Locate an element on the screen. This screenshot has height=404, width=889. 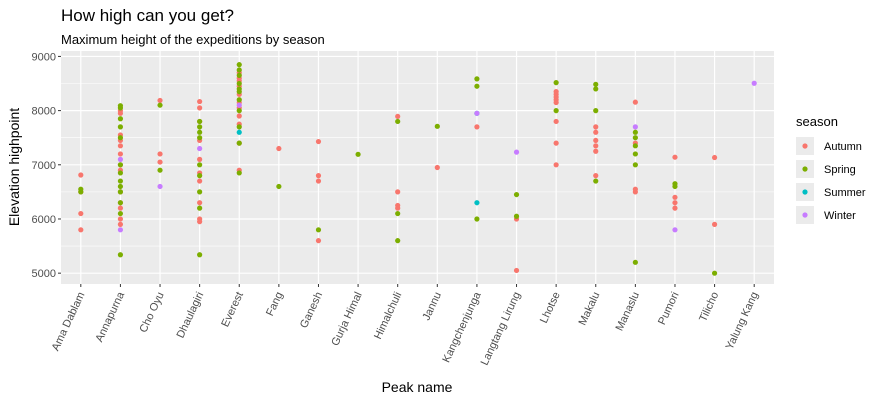
chart-title: How high can you get? is located at coordinates (147, 15).